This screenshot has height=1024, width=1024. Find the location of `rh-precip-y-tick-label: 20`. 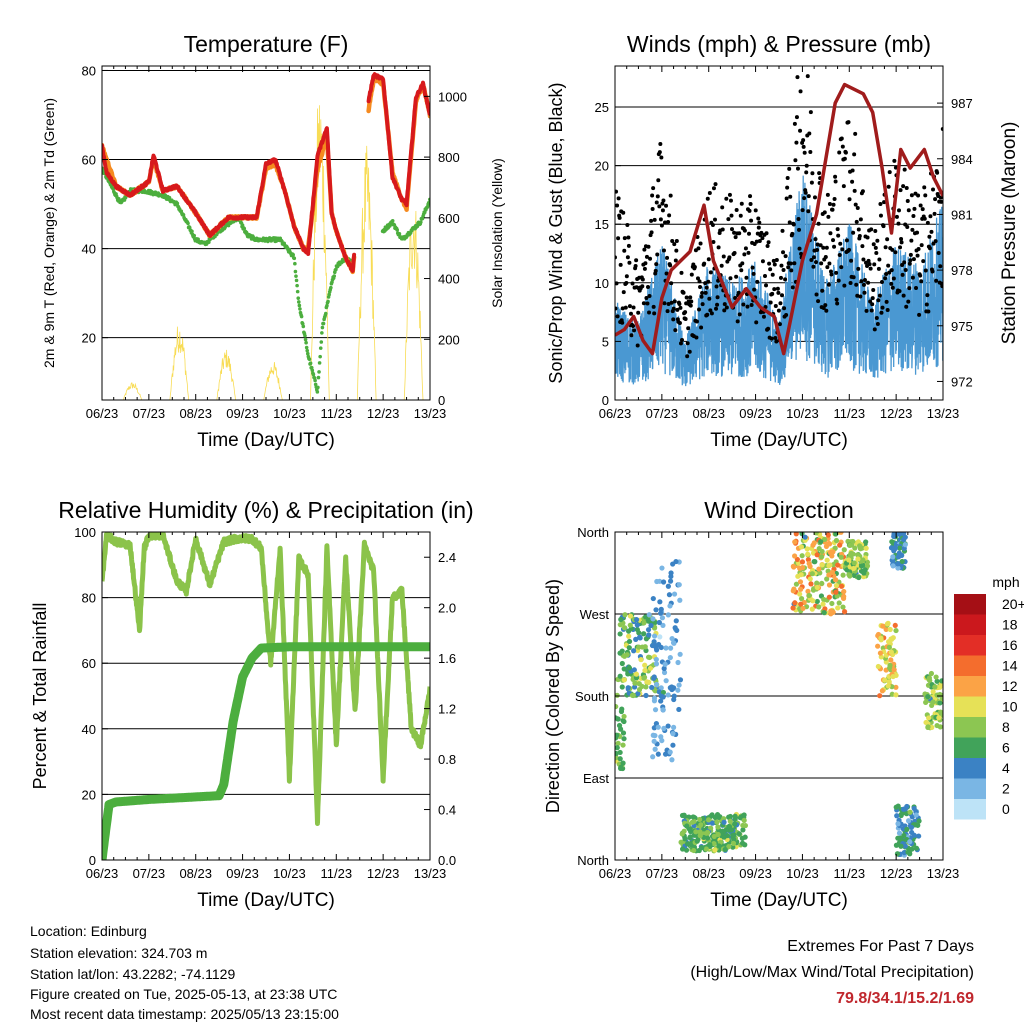

rh-precip-y-tick-label: 20 is located at coordinates (89, 794).